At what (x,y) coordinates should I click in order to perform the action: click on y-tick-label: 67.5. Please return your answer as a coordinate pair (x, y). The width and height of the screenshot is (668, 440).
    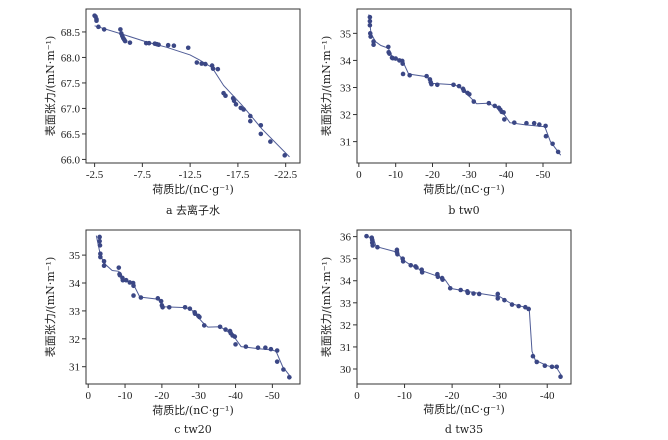
    Looking at the image, I should click on (71, 84).